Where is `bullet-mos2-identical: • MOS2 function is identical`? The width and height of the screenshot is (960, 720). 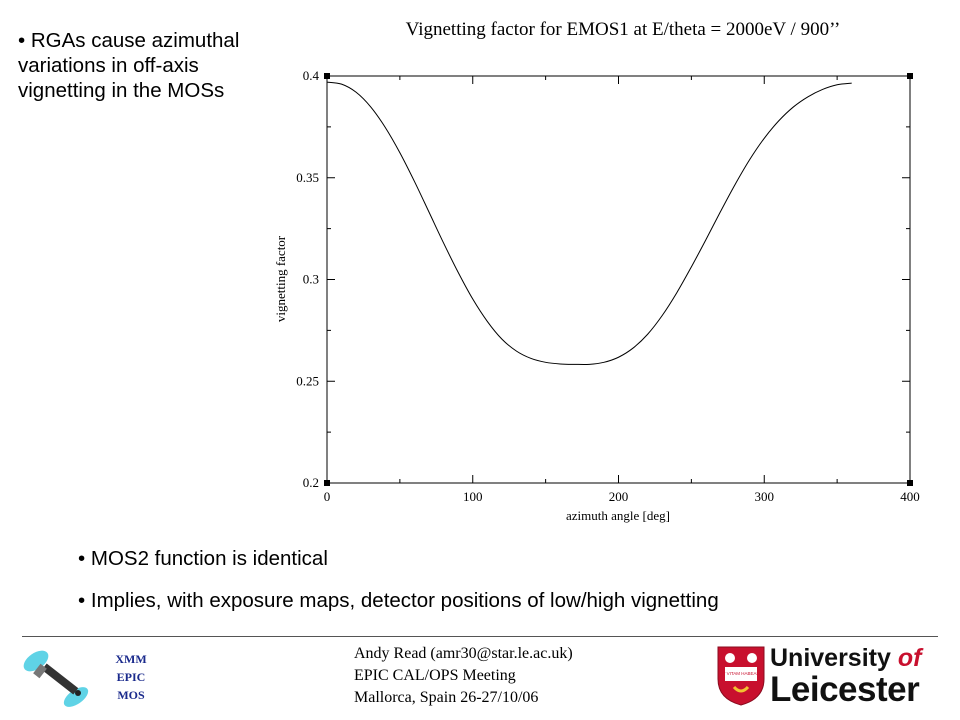 bullet-mos2-identical: • MOS2 function is identical is located at coordinates (203, 558).